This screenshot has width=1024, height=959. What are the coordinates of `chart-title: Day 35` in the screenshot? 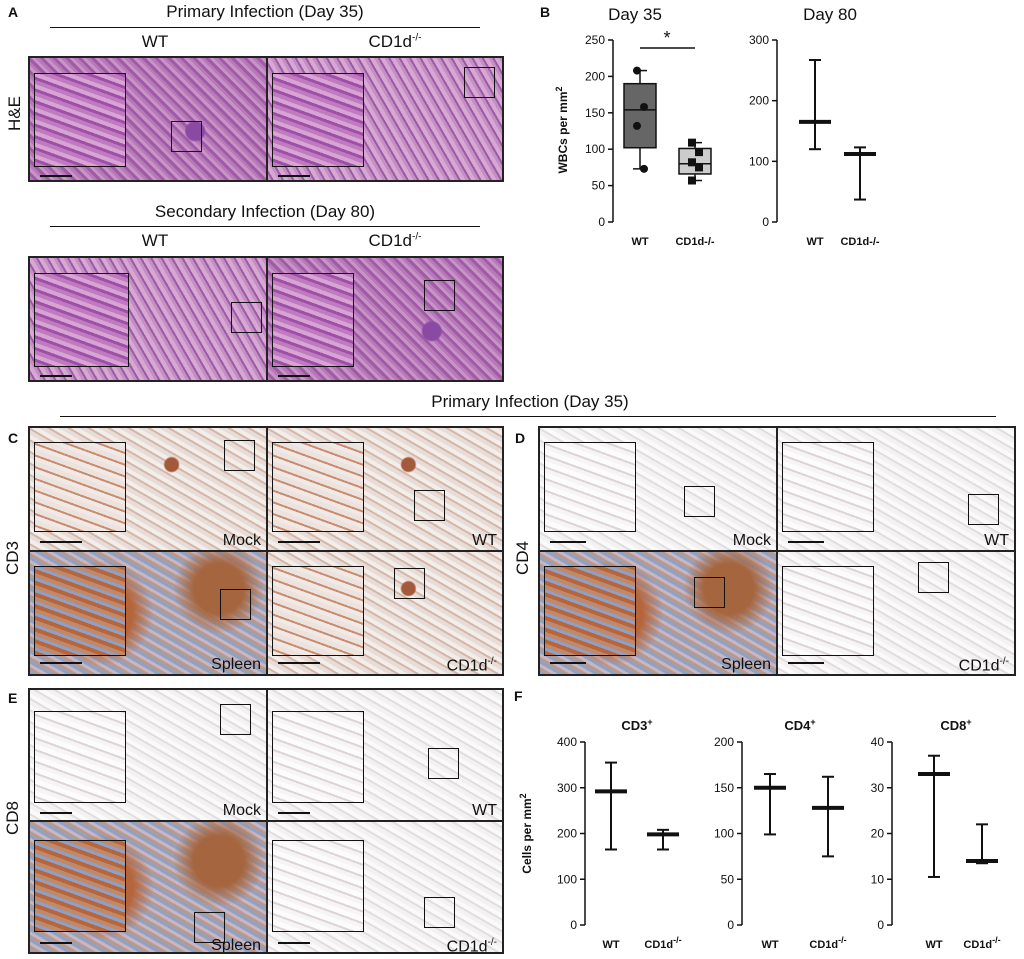 It's located at (635, 14).